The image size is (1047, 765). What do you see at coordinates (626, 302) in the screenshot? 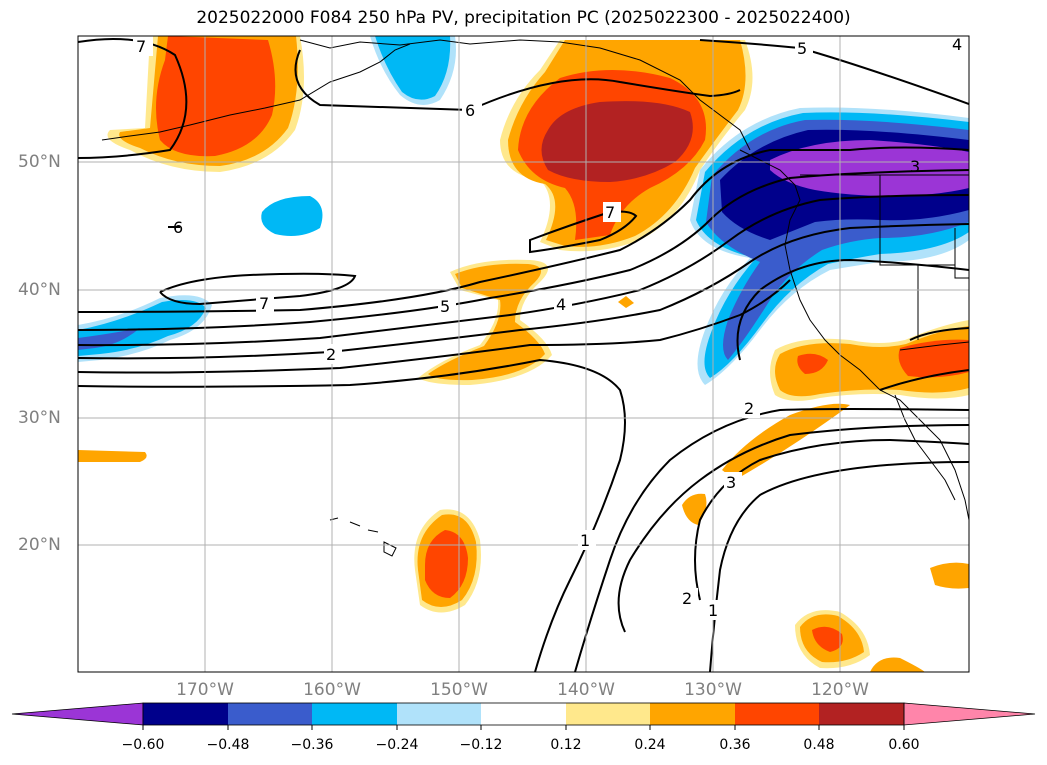
I see `shade-small-orange` at bounding box center [626, 302].